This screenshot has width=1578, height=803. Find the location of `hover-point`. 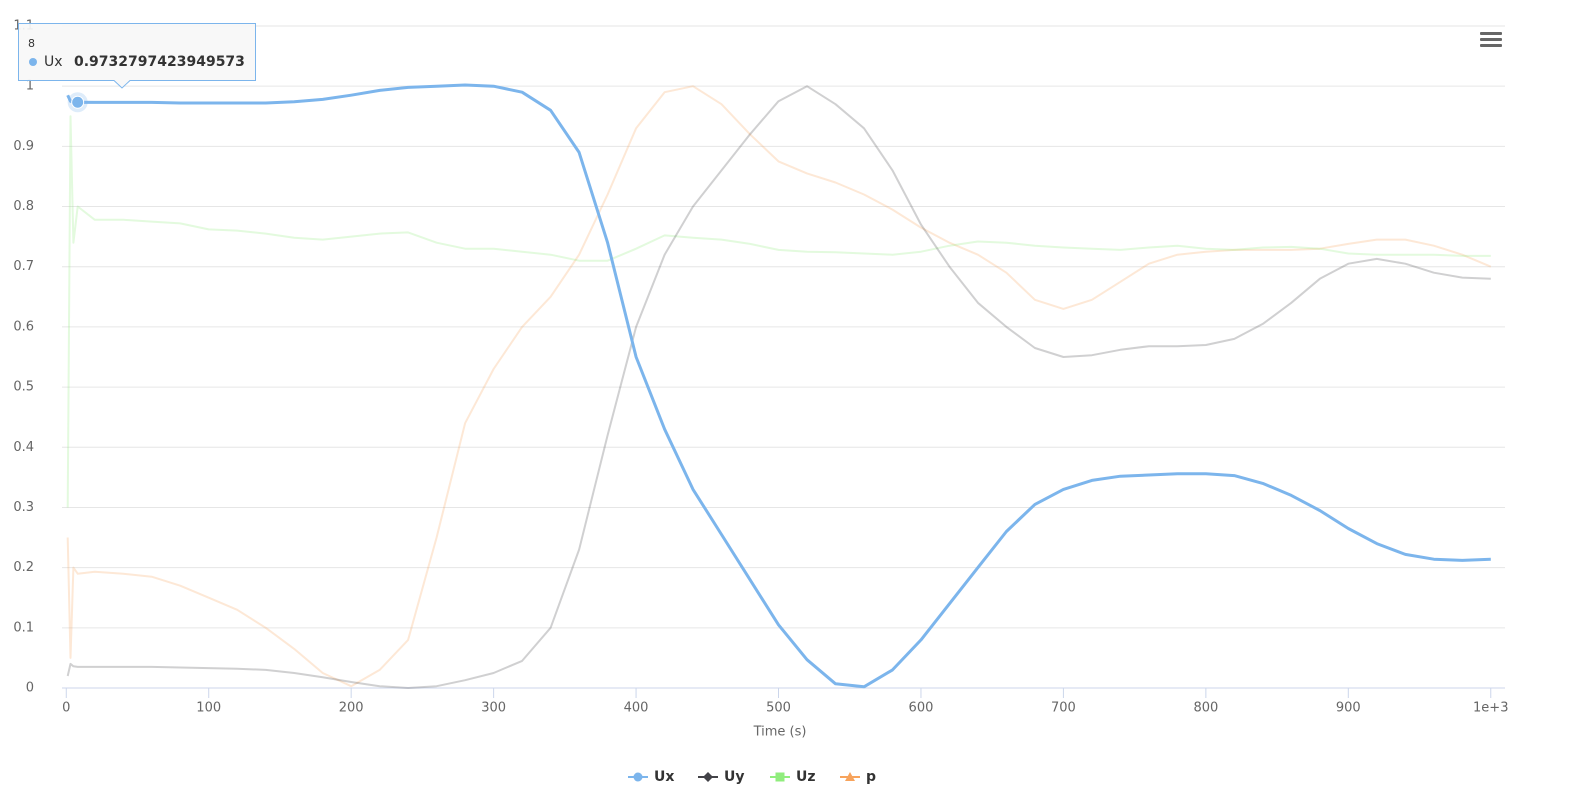

hover-point is located at coordinates (78, 102).